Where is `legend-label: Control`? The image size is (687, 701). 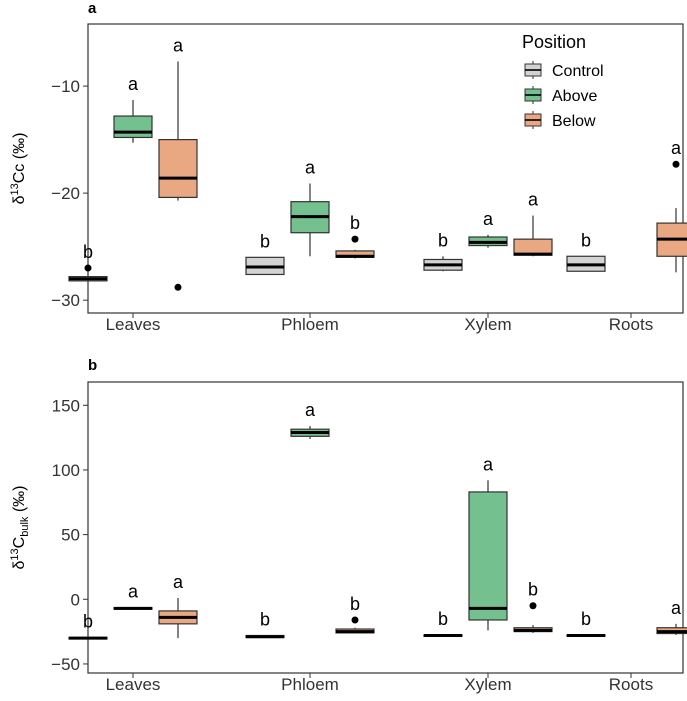
legend-label: Control is located at coordinates (578, 71).